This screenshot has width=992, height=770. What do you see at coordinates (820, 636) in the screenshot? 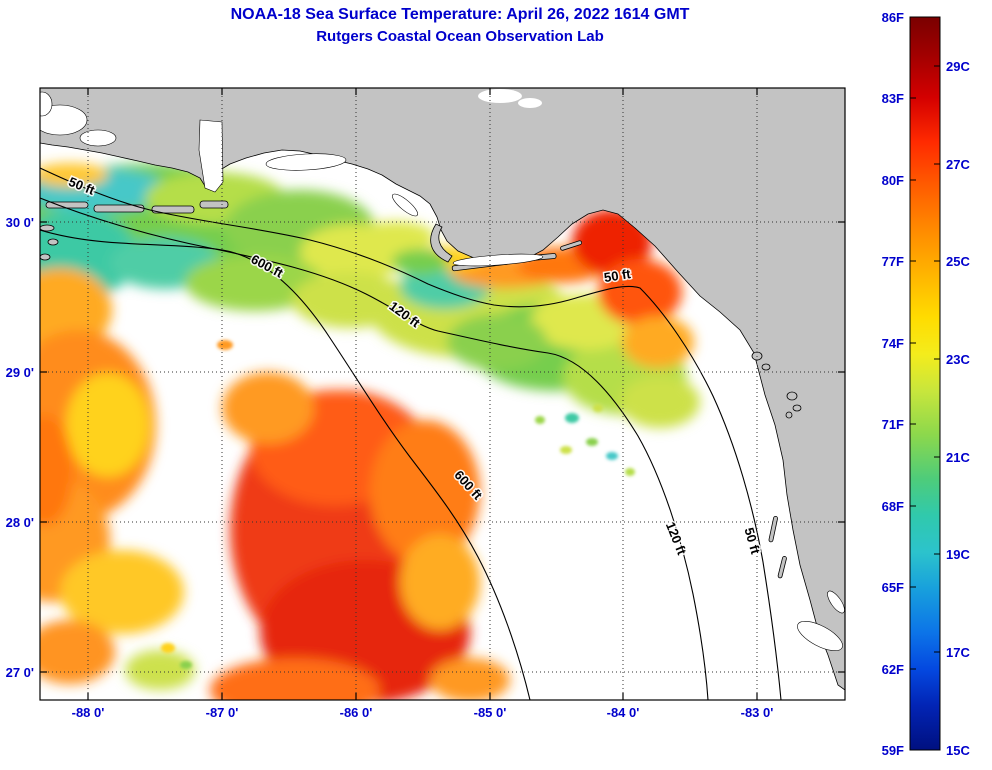
I see `tampa-bay` at bounding box center [820, 636].